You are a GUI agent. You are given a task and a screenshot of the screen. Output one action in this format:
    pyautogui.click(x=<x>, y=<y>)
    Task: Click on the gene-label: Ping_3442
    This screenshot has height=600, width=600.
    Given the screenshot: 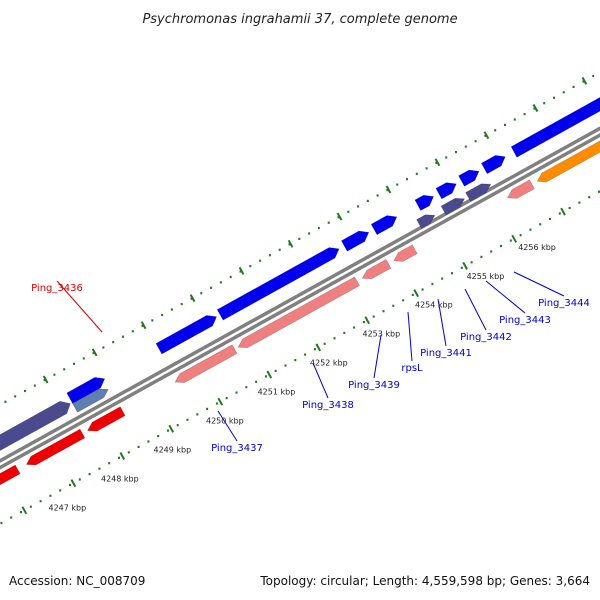 What is the action you would take?
    pyautogui.click(x=486, y=337)
    